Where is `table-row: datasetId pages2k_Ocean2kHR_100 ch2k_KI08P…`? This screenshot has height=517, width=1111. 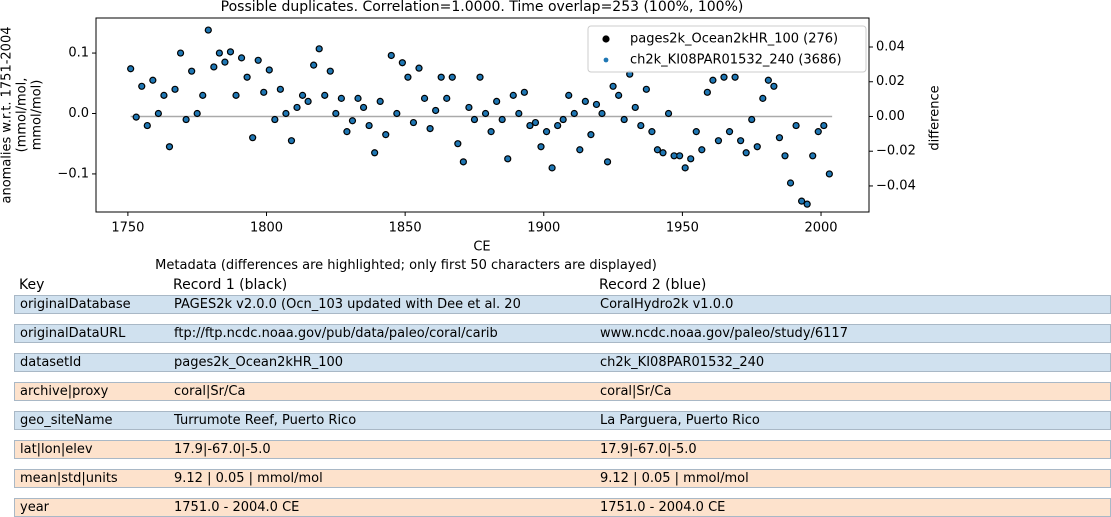 table-row: datasetId pages2k_Ocean2kHR_100 ch2k_KI08P… is located at coordinates (562, 362).